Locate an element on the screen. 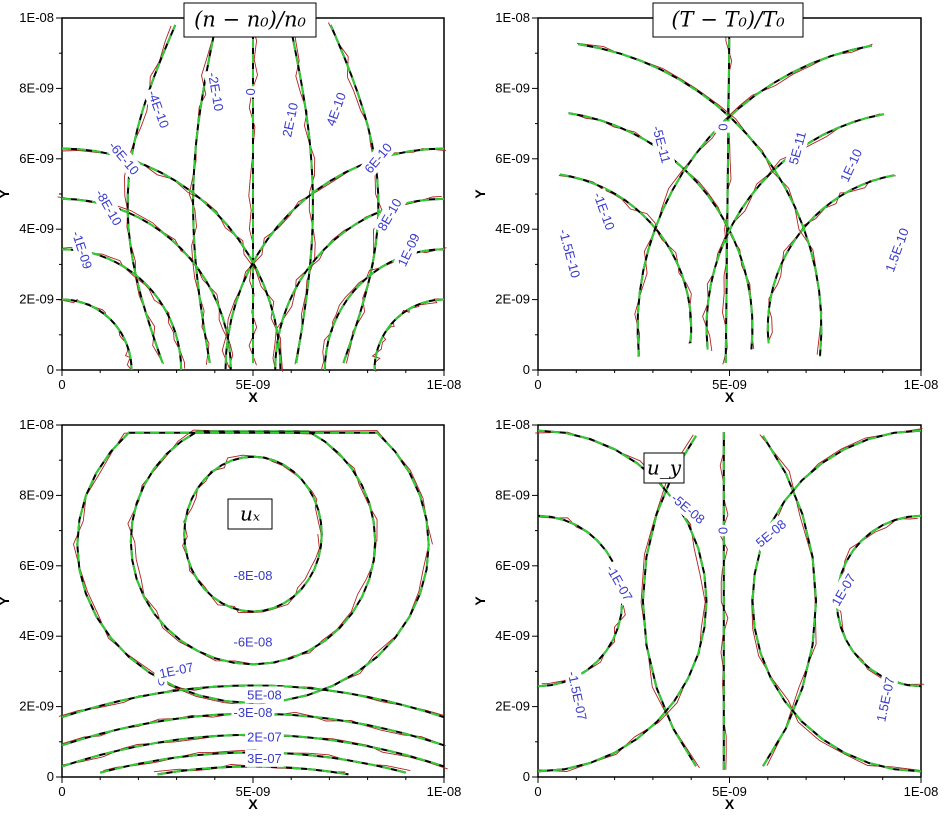 The width and height of the screenshot is (948, 820). contour-label: 2E-07 is located at coordinates (264, 737).